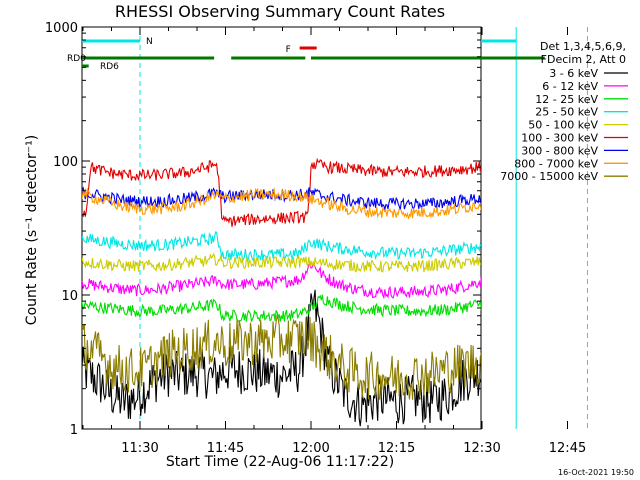  Describe the element at coordinates (310, 448) in the screenshot. I see `x-tick-label-2: 12:00` at that location.